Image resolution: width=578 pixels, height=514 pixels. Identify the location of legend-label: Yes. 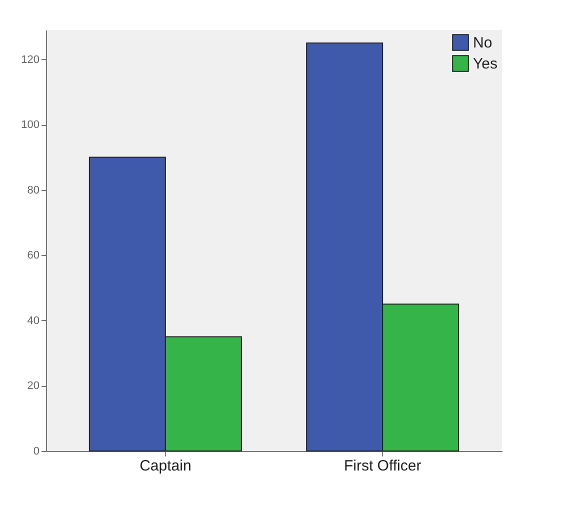
(485, 64).